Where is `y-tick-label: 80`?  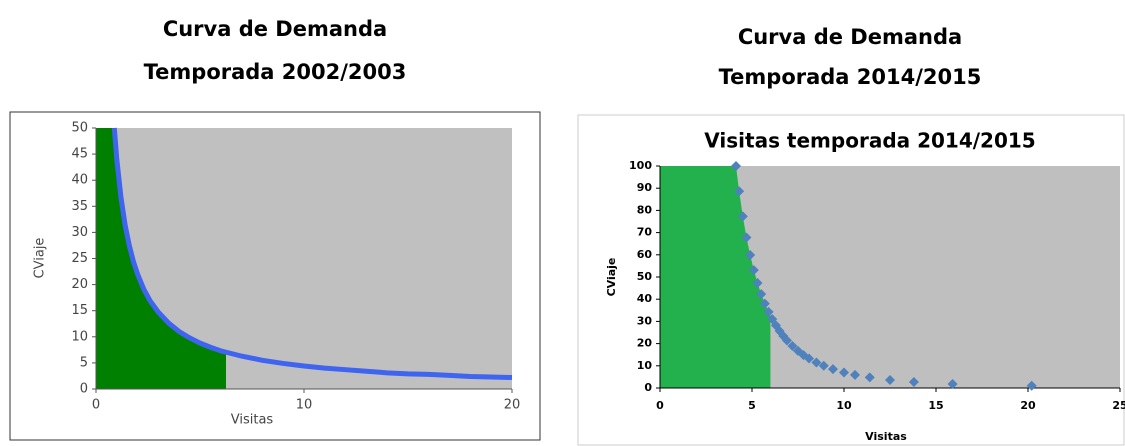
y-tick-label: 80 is located at coordinates (645, 209).